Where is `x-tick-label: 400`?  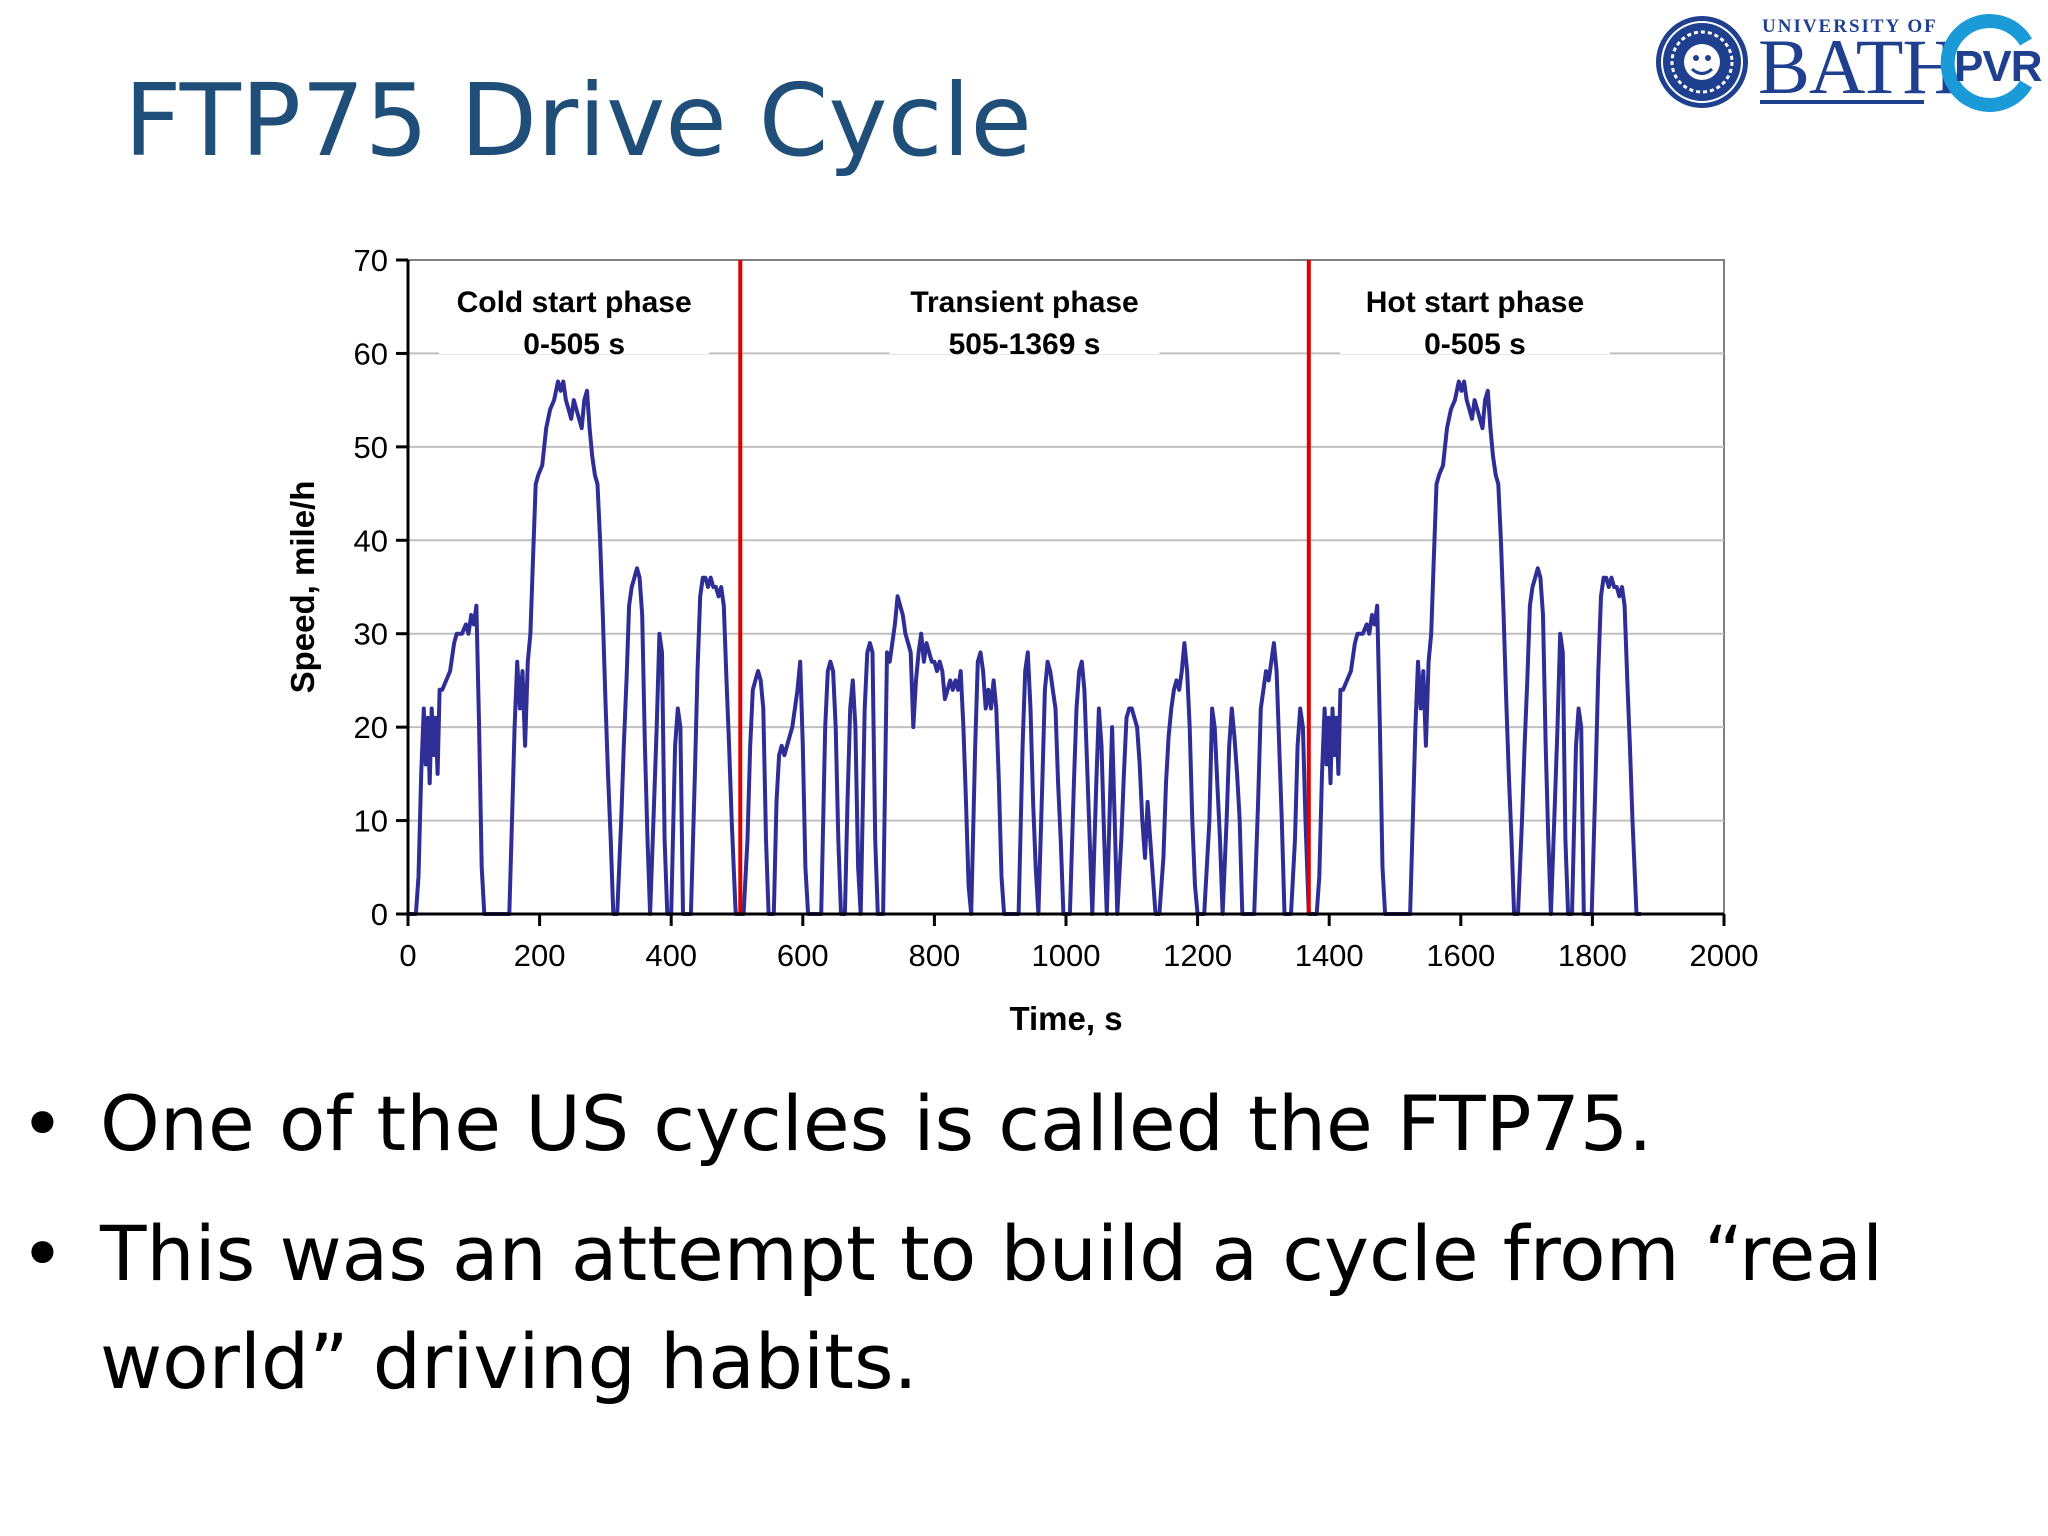 x-tick-label: 400 is located at coordinates (671, 955).